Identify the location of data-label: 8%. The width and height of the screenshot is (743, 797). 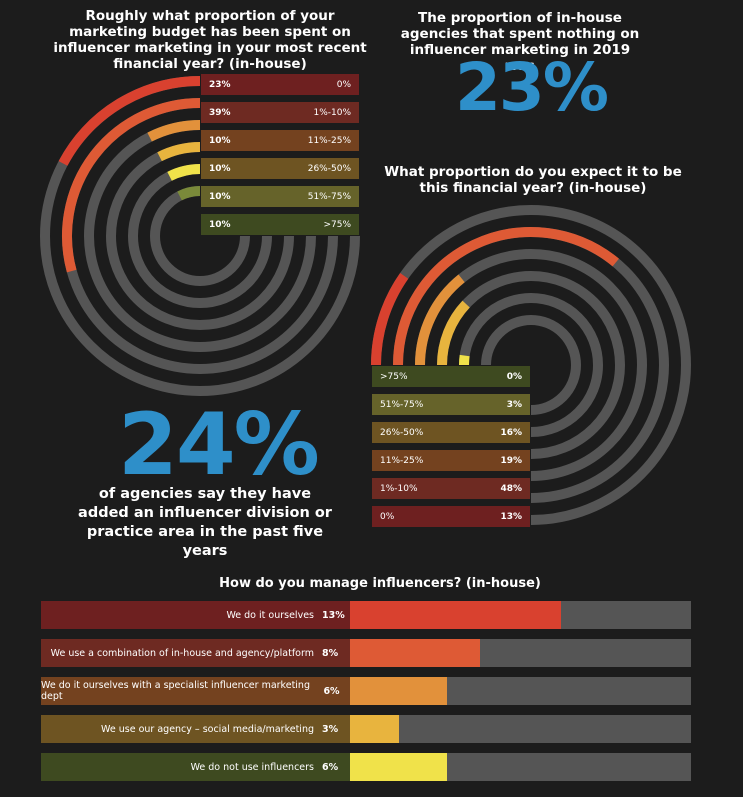
(330, 653).